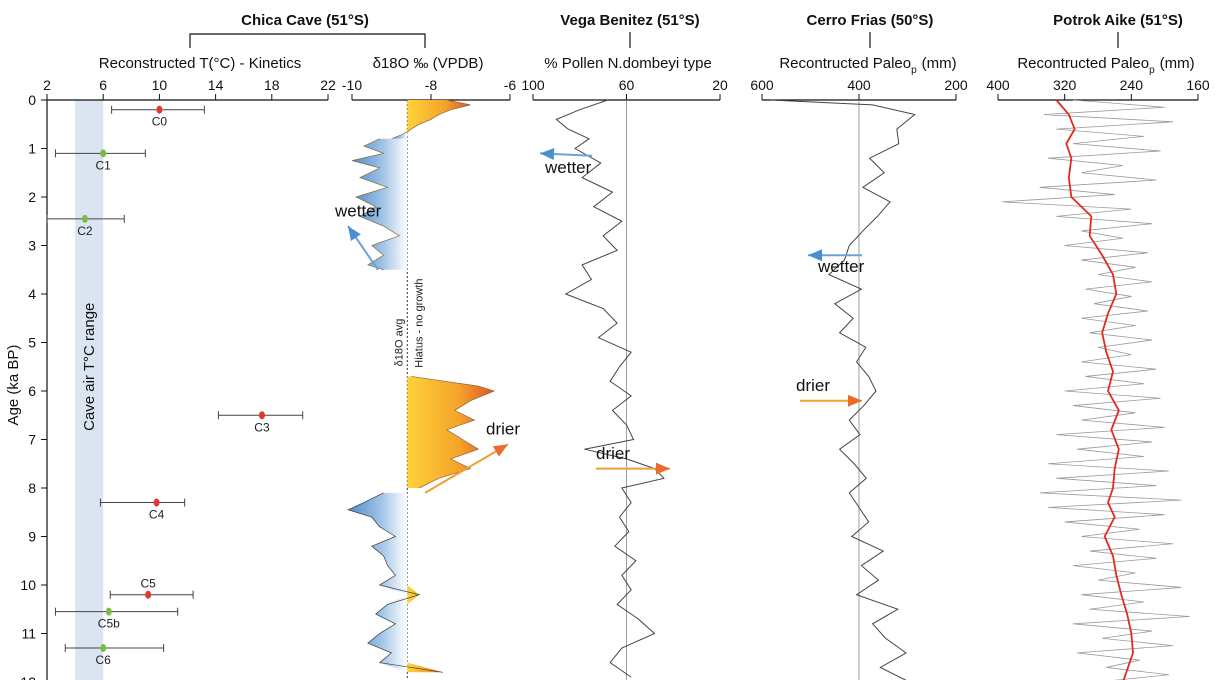 This screenshot has width=1220, height=680. I want to click on d18o-drier-arrow-shaft, so click(466, 468).